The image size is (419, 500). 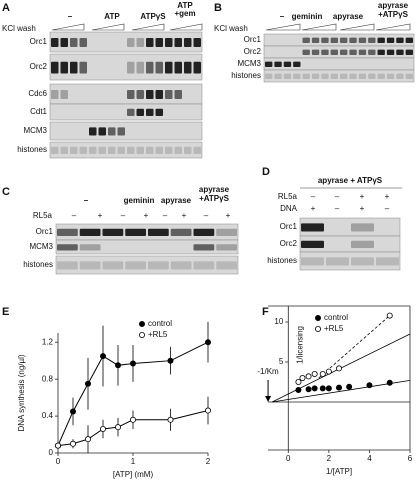 I want to click on row-label: MCM3, so click(x=41, y=246).